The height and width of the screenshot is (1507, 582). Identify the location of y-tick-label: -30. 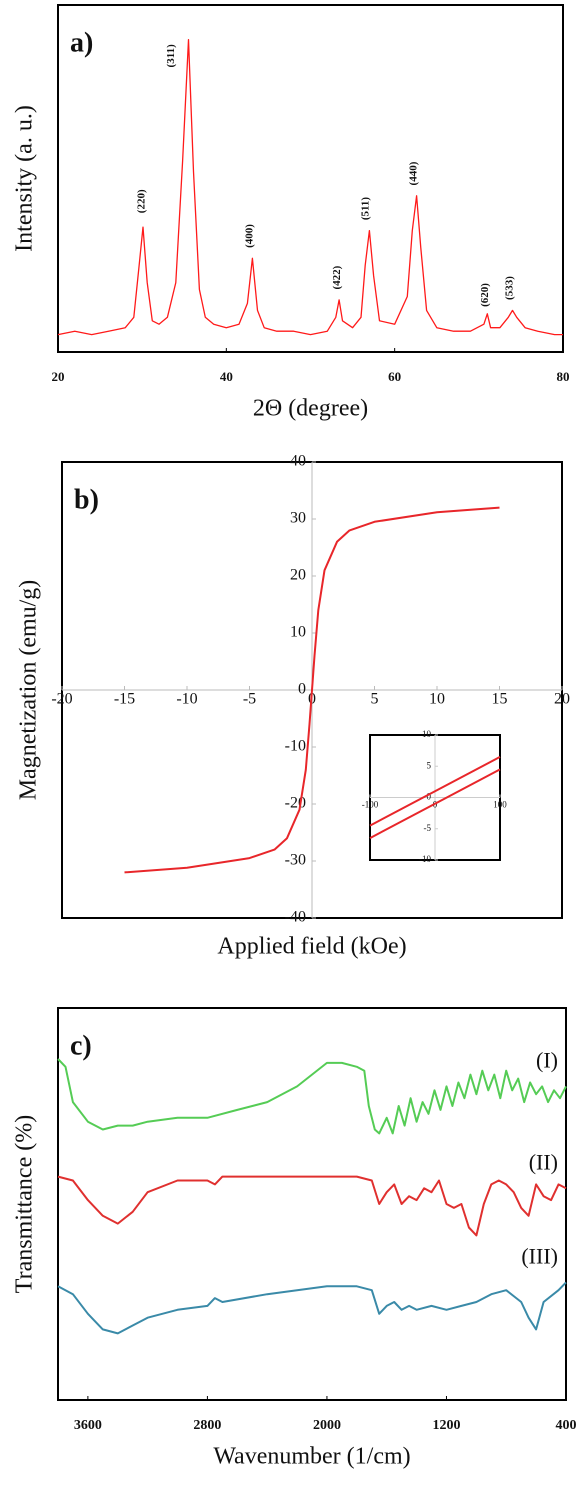
(295, 860).